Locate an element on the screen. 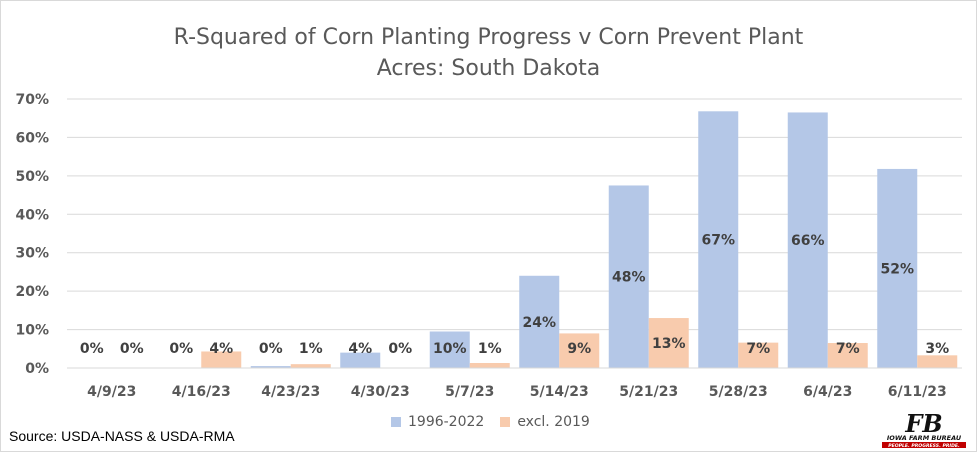 Image resolution: width=977 pixels, height=452 pixels. x-tick-label: 4/30/23 is located at coordinates (380, 392).